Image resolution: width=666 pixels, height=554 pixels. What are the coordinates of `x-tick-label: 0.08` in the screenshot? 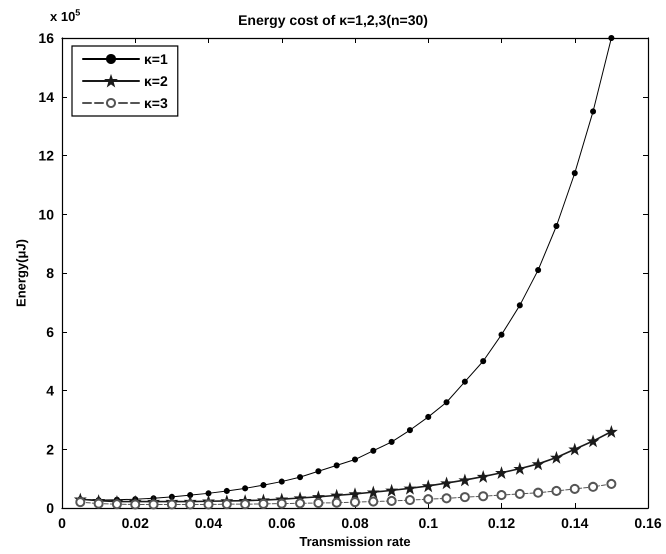 It's located at (355, 523).